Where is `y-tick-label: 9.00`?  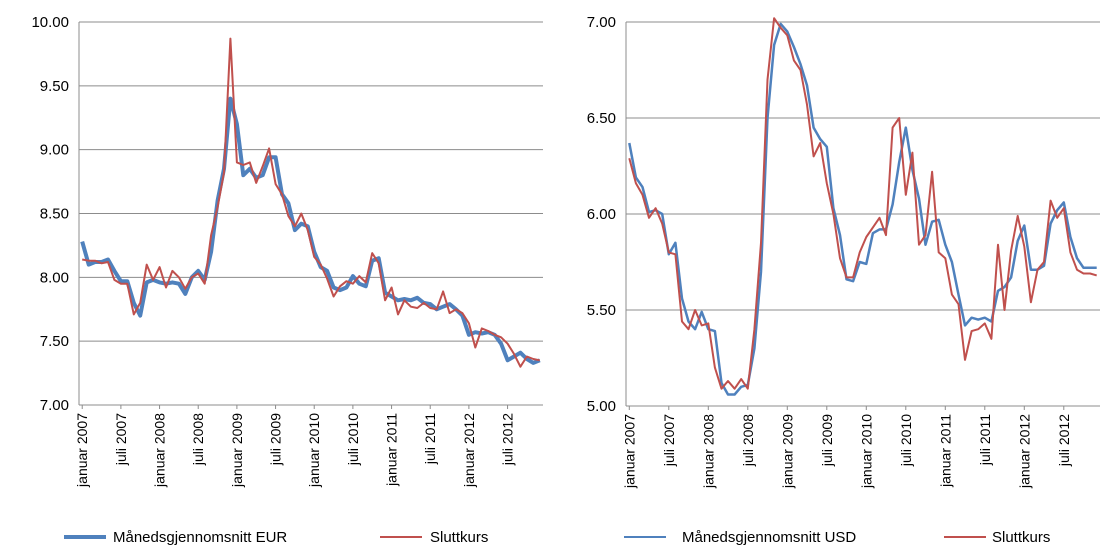 y-tick-label: 9.00 is located at coordinates (54, 150).